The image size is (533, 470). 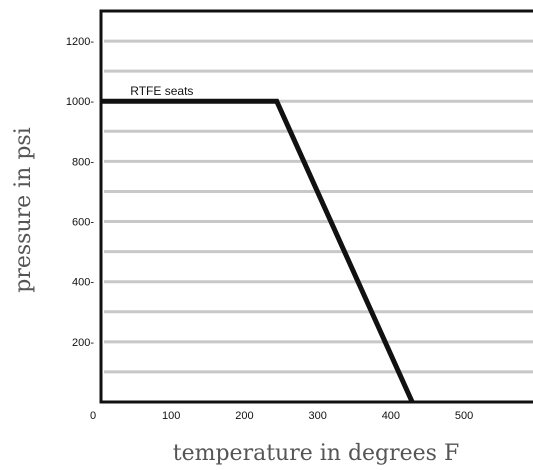 What do you see at coordinates (80, 42) in the screenshot?
I see `y-tick-label: 1200-` at bounding box center [80, 42].